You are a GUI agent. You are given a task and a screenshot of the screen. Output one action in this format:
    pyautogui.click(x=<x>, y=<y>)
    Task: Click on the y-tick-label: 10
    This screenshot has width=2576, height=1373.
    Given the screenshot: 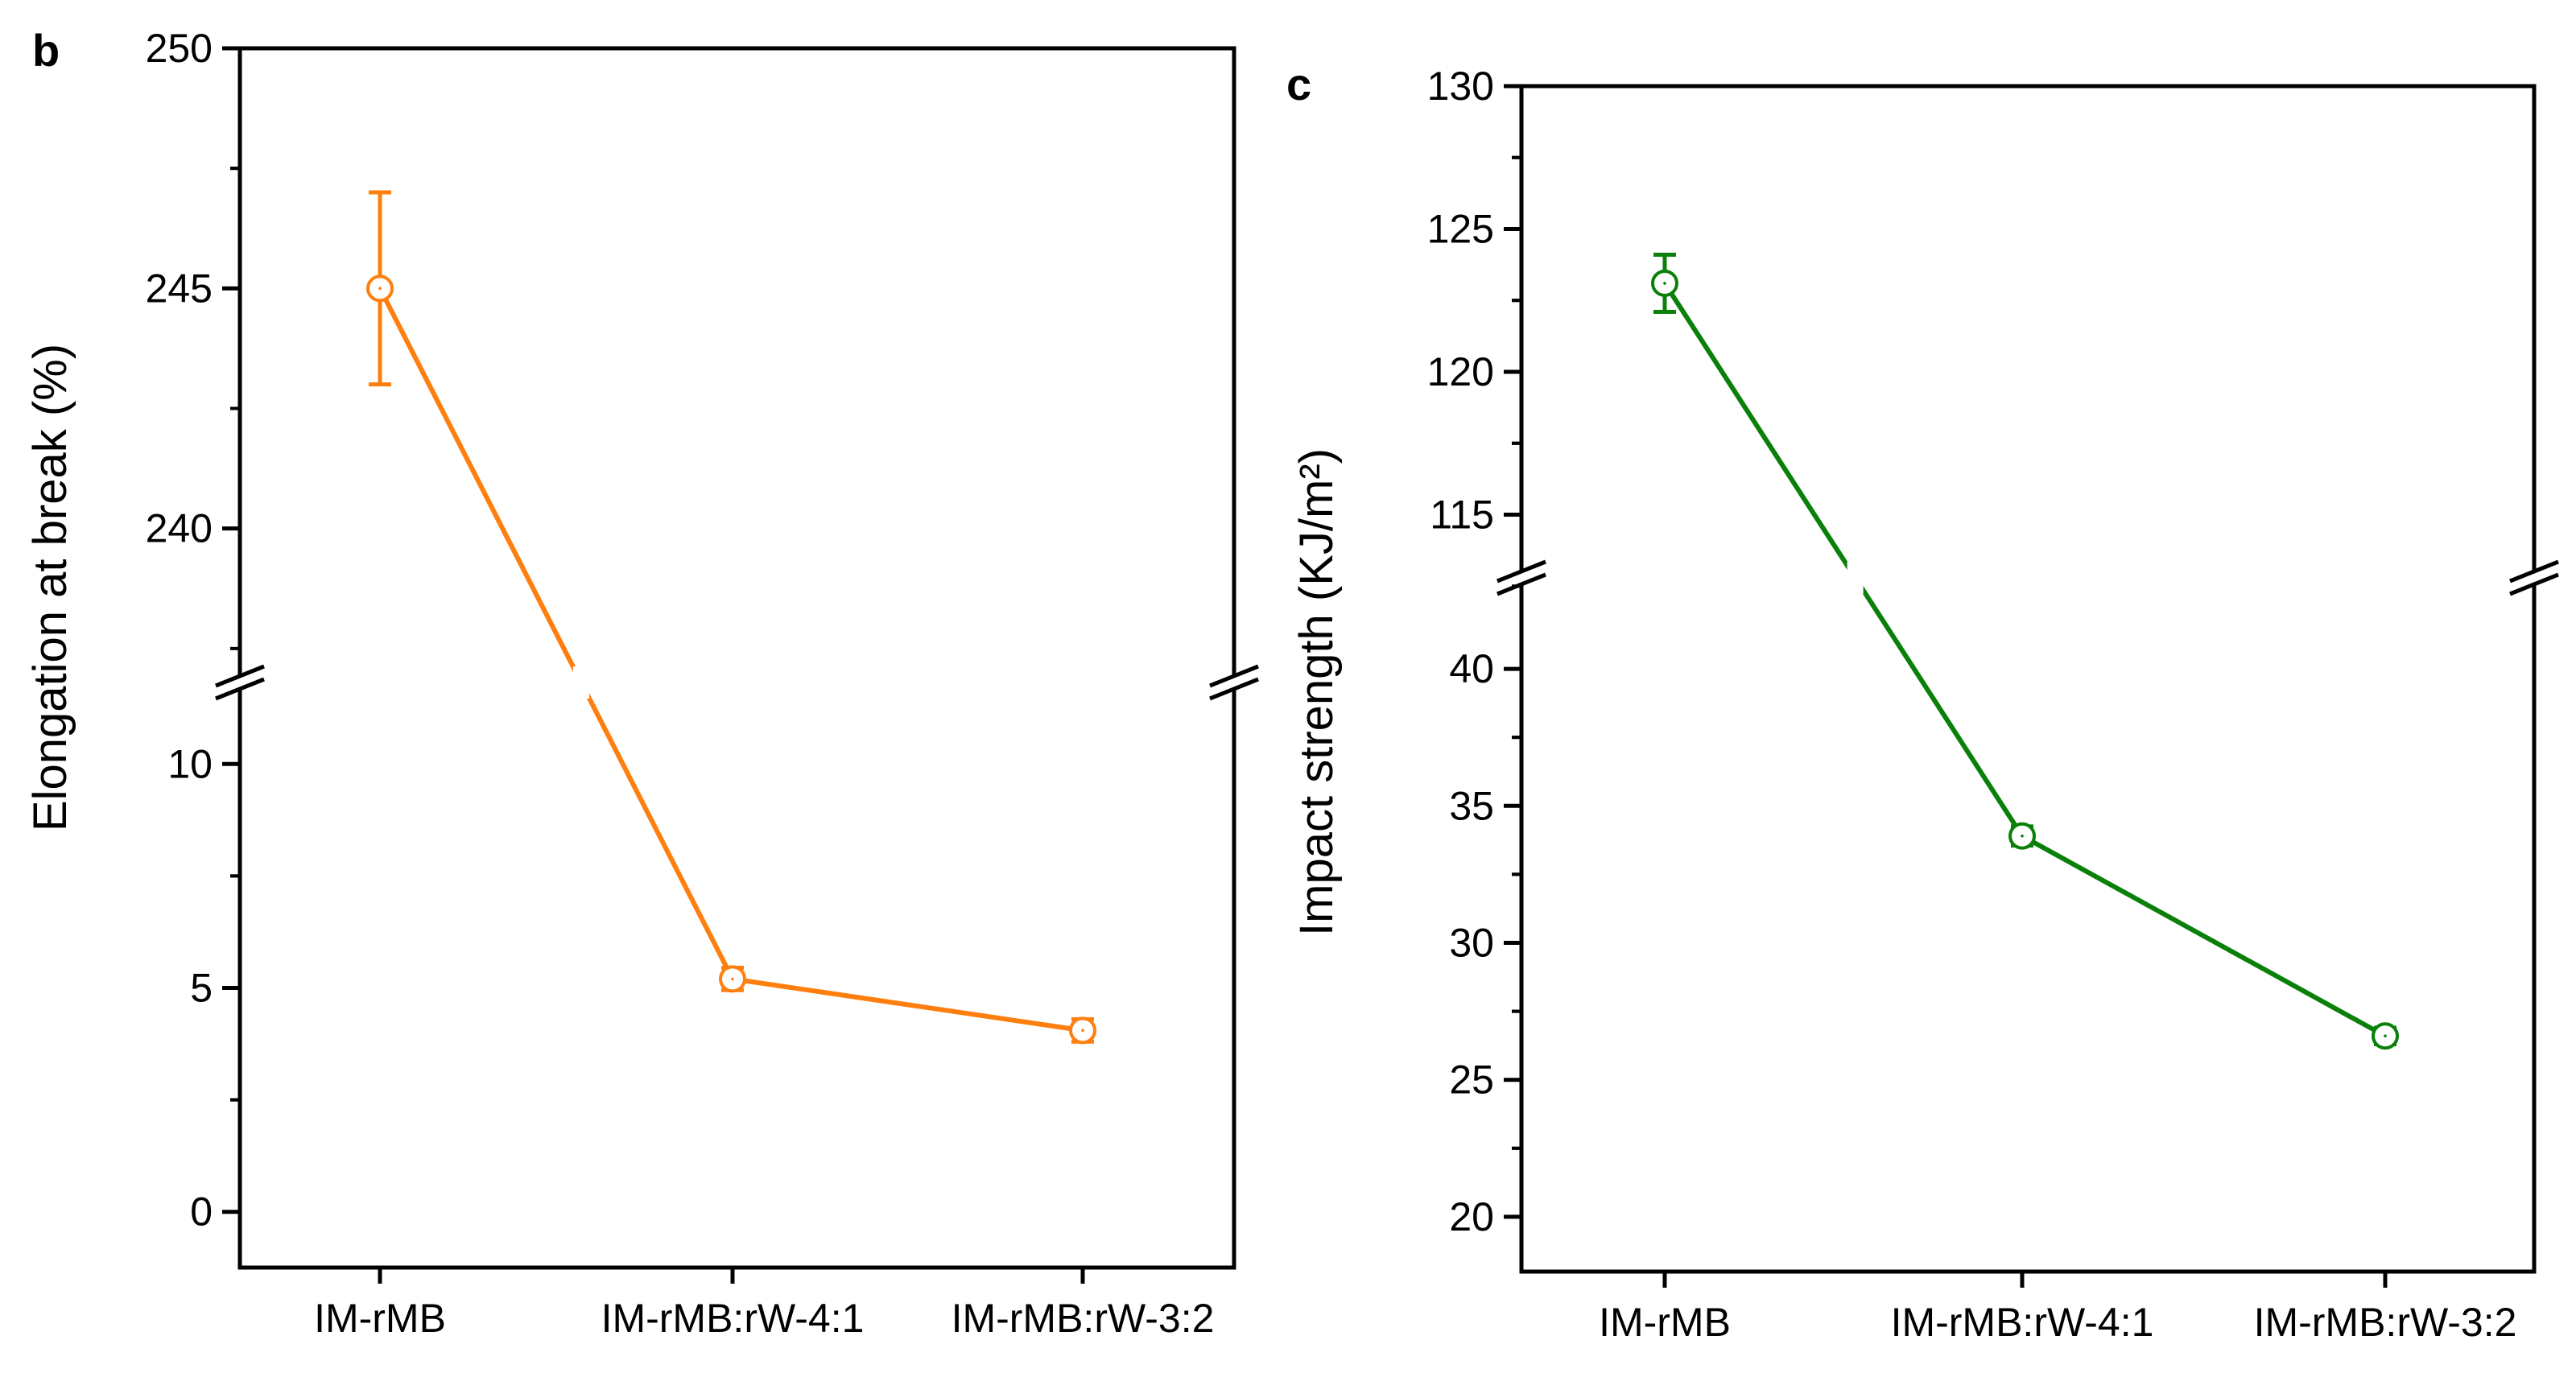 What is the action you would take?
    pyautogui.click(x=190, y=763)
    